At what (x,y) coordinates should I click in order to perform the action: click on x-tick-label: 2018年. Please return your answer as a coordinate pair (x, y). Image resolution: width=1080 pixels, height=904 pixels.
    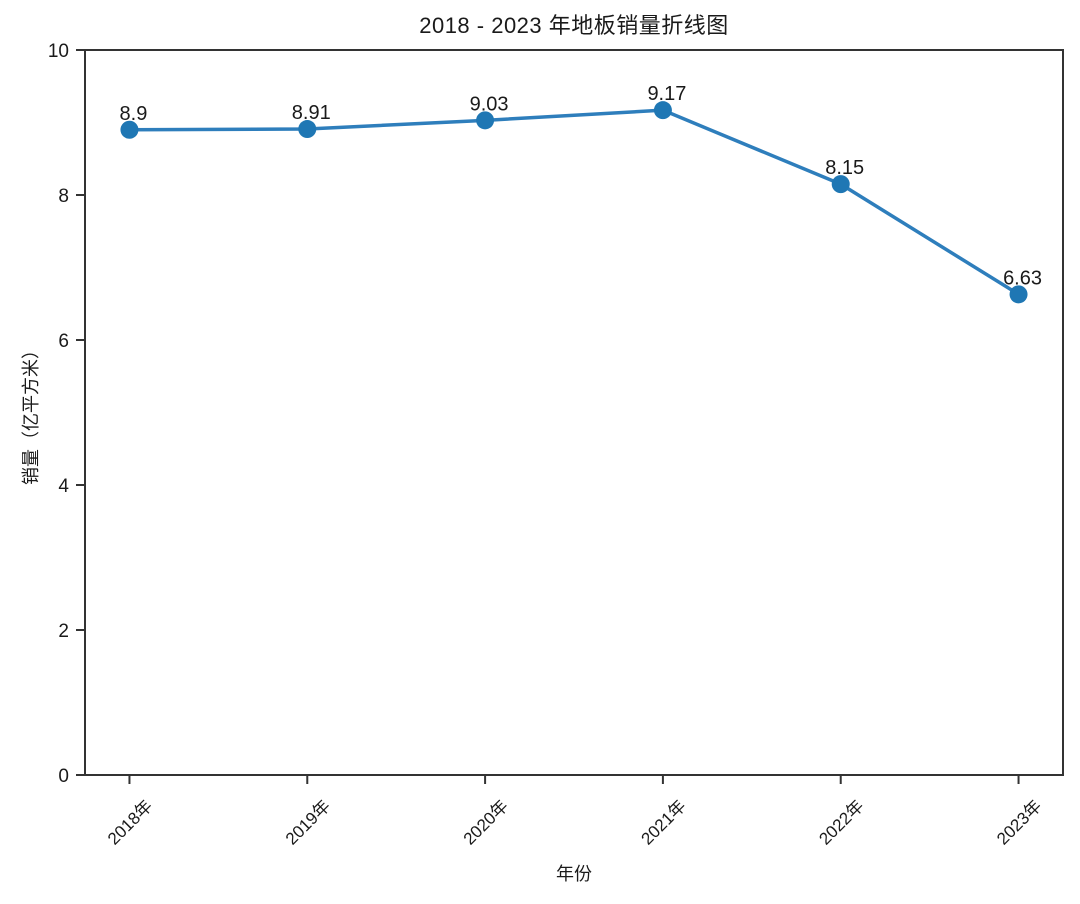
    Looking at the image, I should click on (130, 822).